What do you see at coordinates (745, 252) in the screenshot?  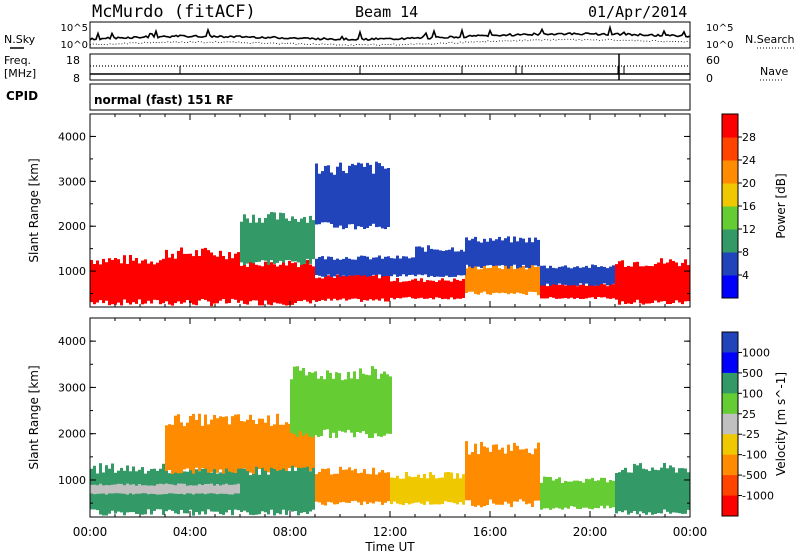 I see `colorbar-tick-label: 8` at bounding box center [745, 252].